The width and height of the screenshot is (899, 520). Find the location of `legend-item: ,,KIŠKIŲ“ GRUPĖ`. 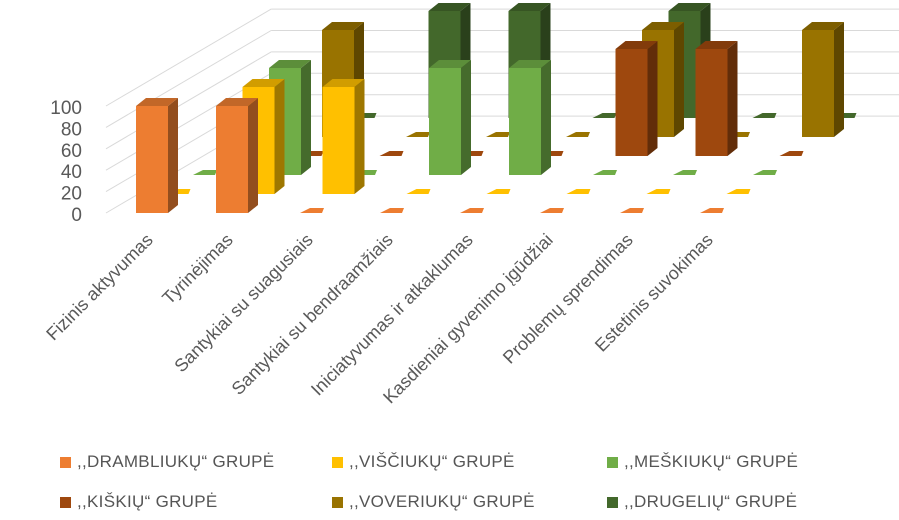

legend-item: ,,KIŠKIŲ“ GRUPĖ is located at coordinates (196, 502).